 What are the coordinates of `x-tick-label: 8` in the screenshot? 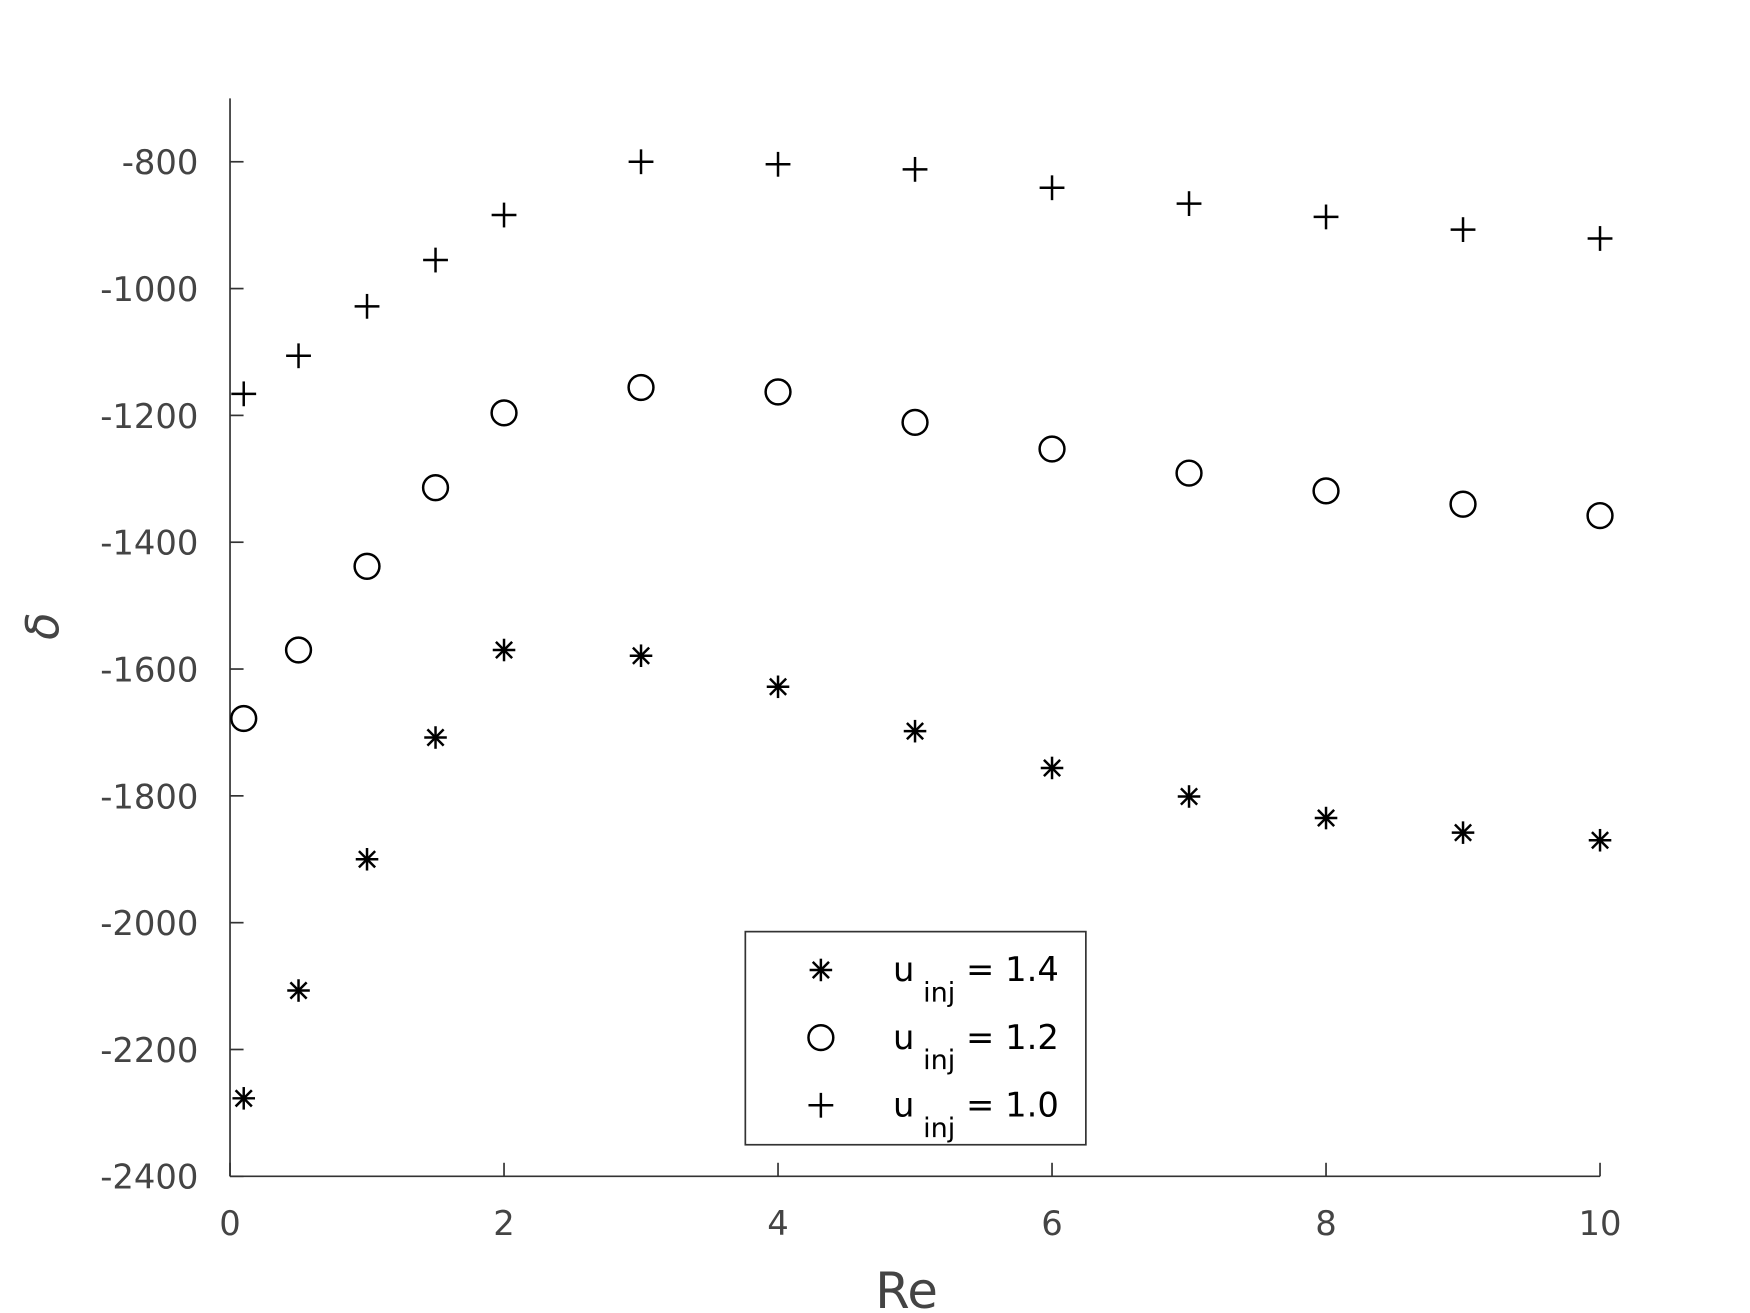 It's located at (1326, 1223).